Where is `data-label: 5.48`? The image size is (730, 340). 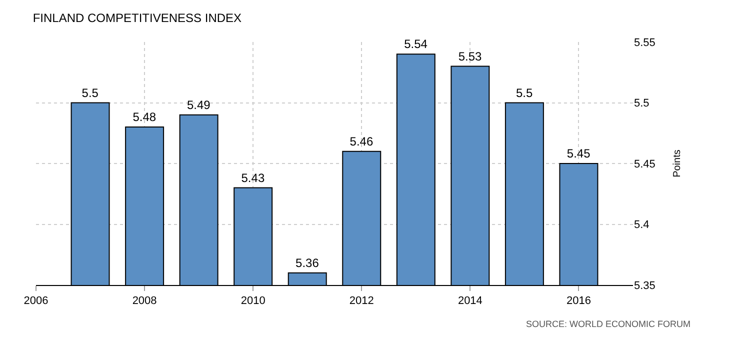
data-label: 5.48 is located at coordinates (144, 117).